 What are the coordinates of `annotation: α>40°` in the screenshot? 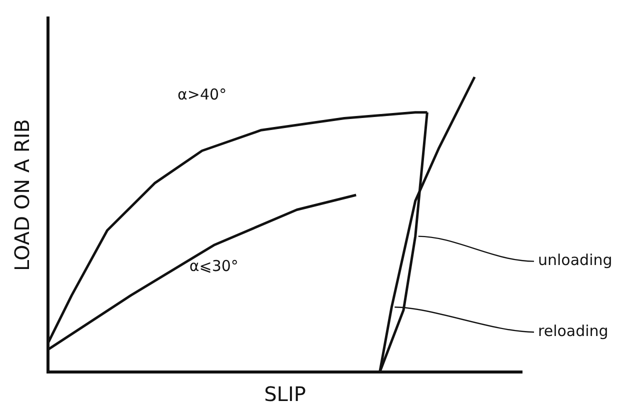 It's located at (202, 95).